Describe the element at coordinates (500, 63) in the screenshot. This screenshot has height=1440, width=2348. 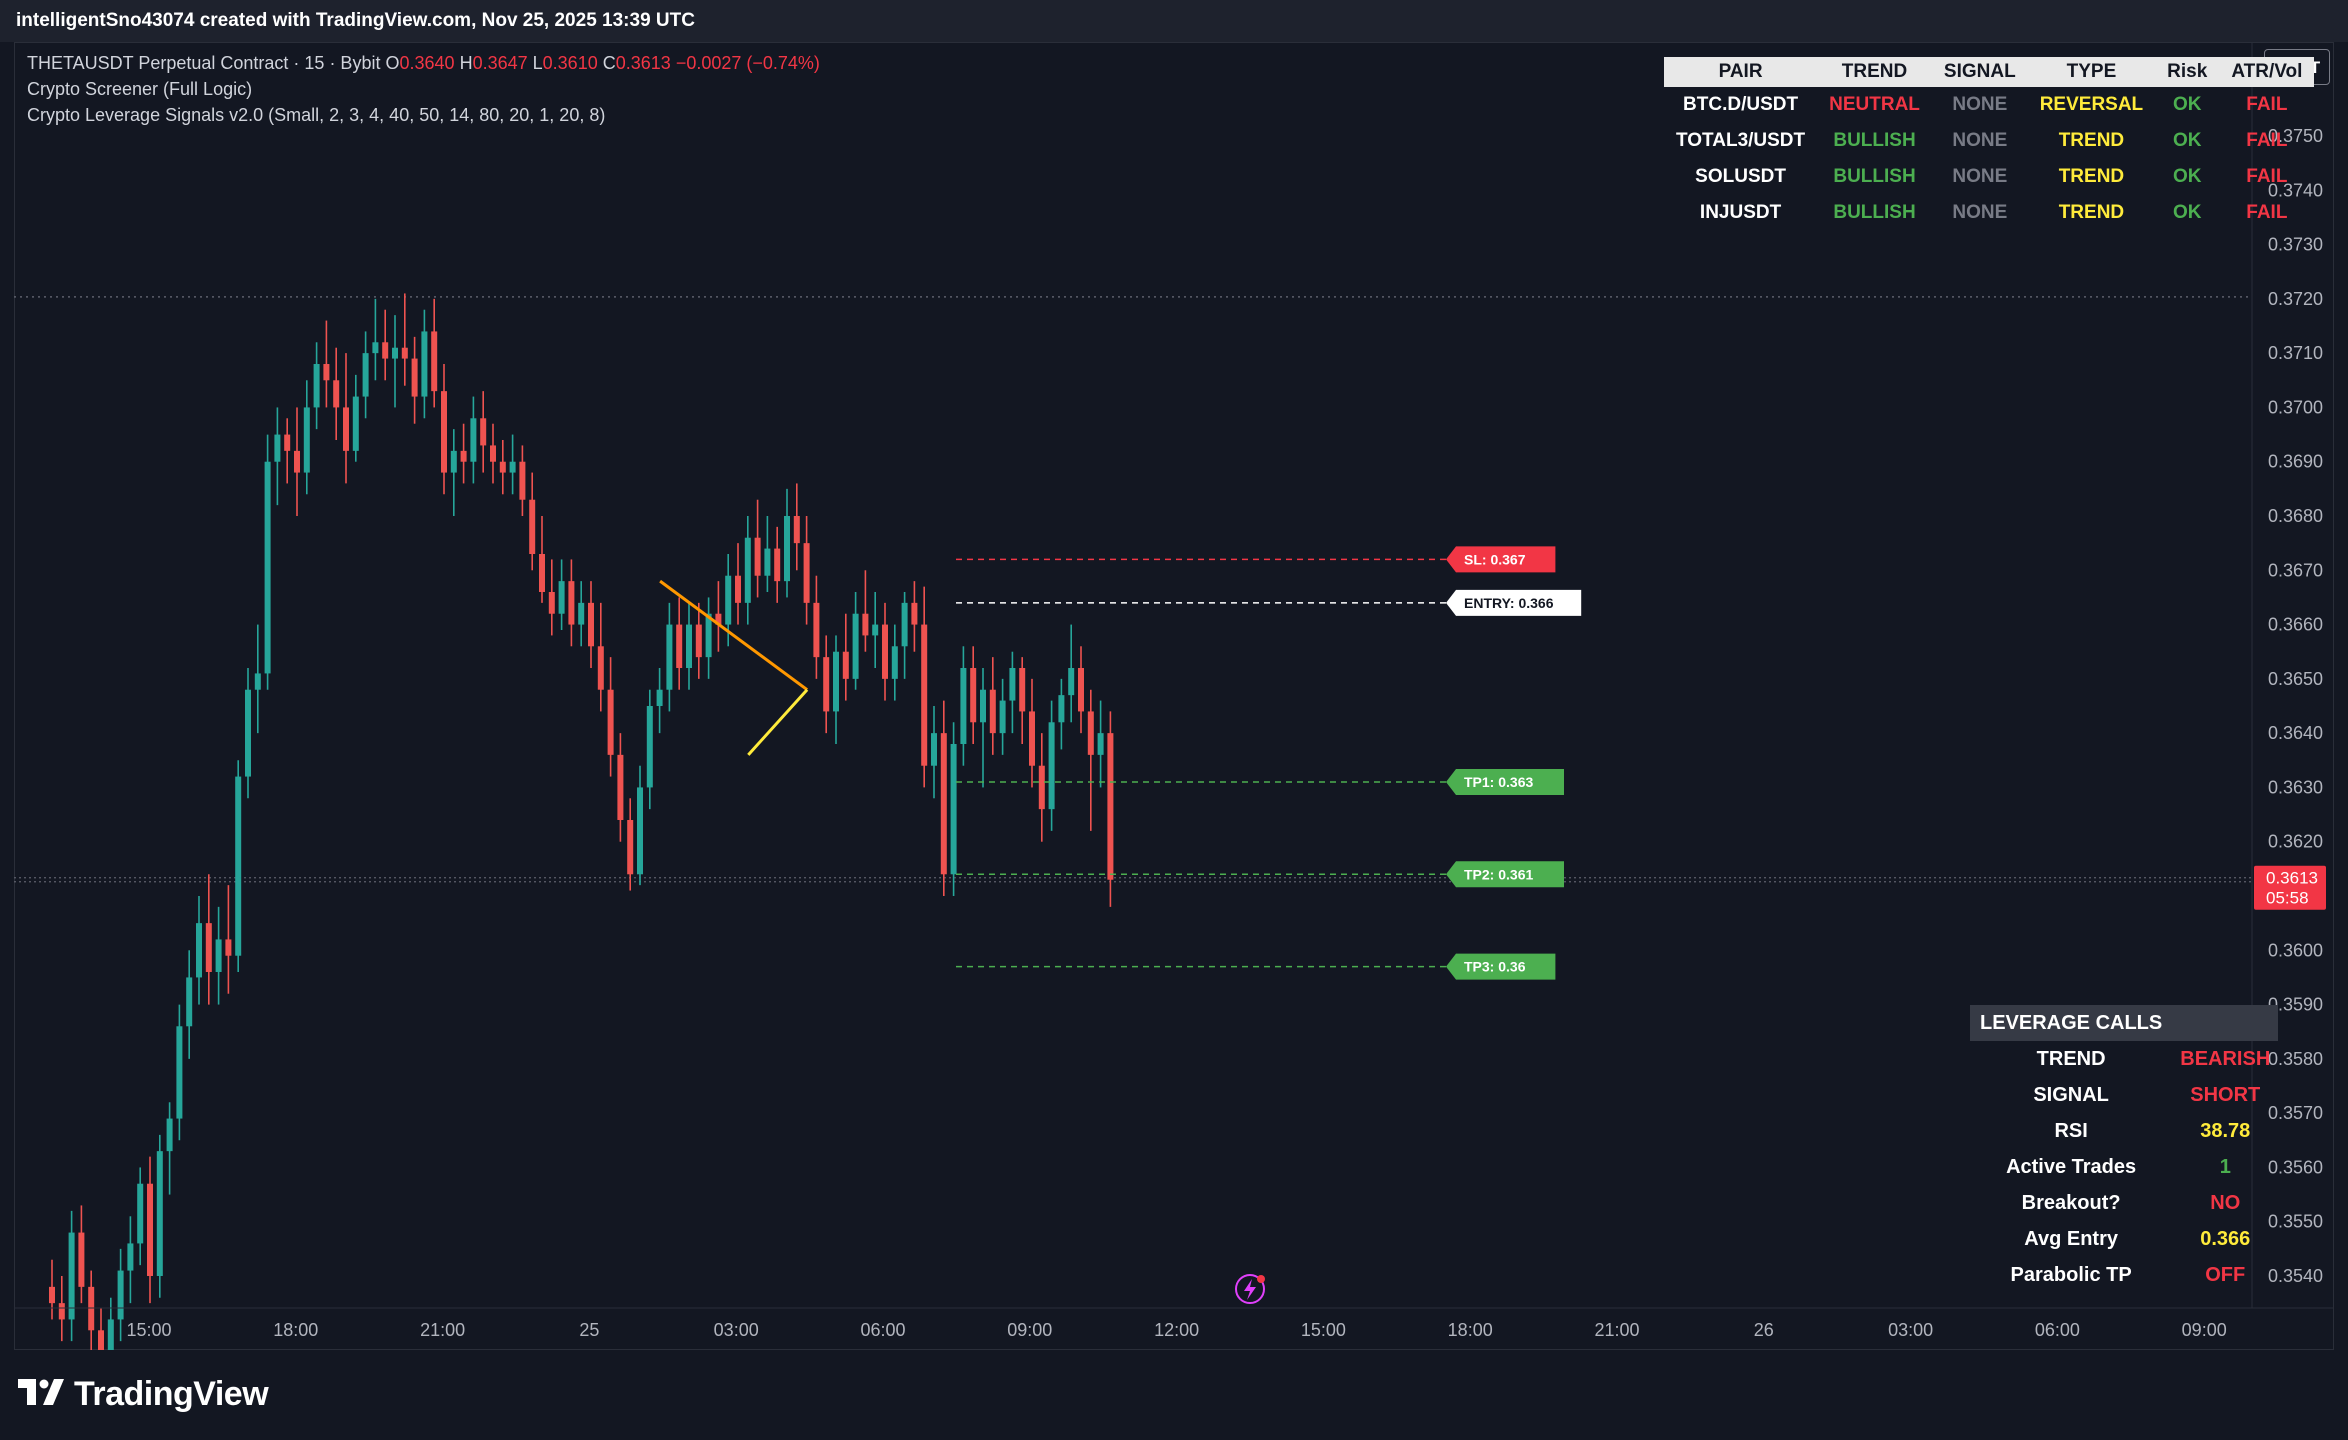
I see `ohlc-high: 0.3647` at that location.